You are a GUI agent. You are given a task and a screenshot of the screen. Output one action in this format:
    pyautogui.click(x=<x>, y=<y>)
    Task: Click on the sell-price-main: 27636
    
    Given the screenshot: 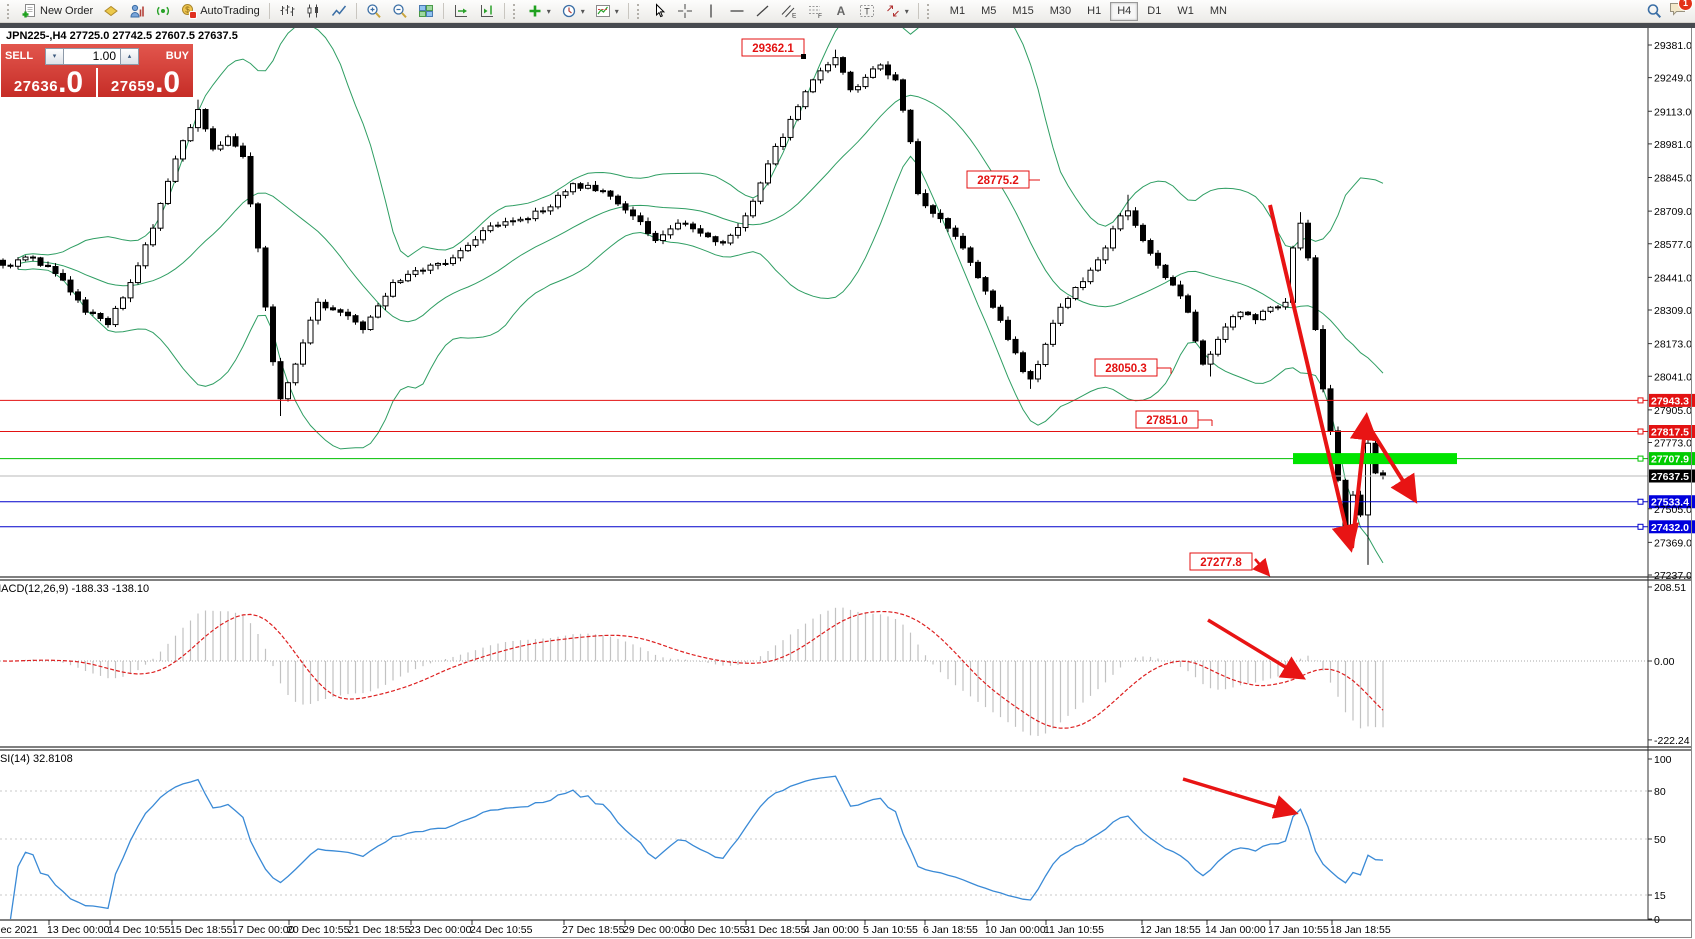 What is the action you would take?
    pyautogui.click(x=36, y=86)
    